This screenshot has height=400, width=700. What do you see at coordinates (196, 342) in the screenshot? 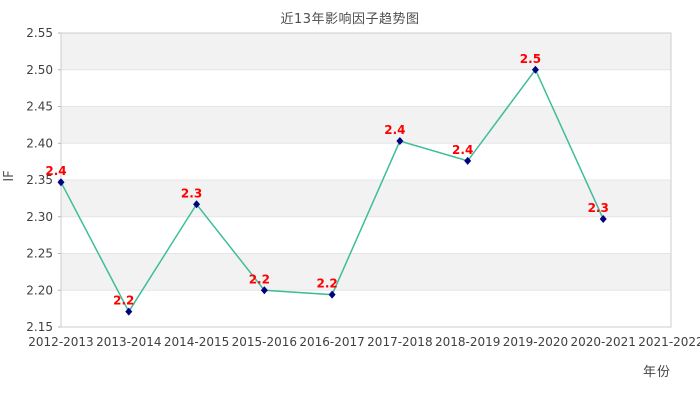
I see `x-tick-label: 2014-2015` at bounding box center [196, 342].